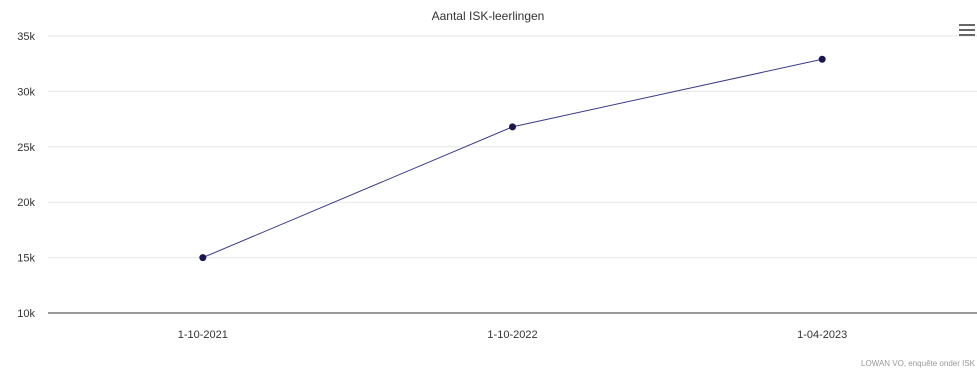 The image size is (977, 374). I want to click on x-axis-labels: 1-10-2021 1-10-2022 1-04-2023, so click(512, 335).